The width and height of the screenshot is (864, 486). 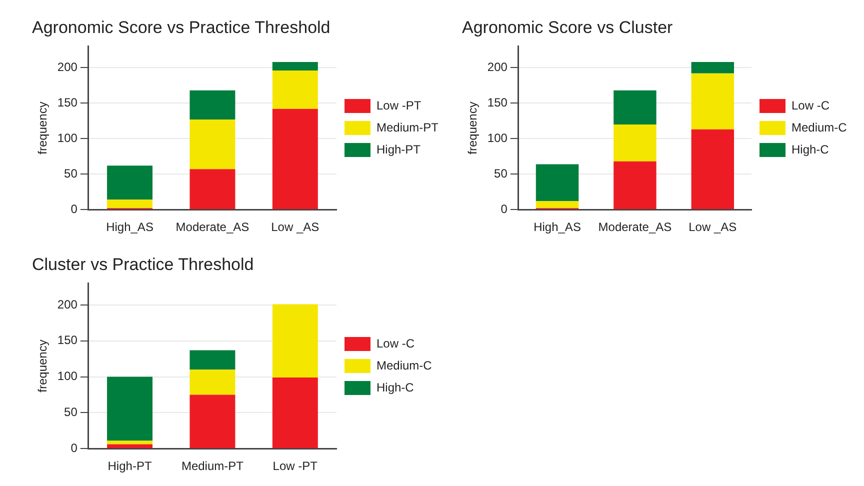 What do you see at coordinates (181, 27) in the screenshot?
I see `chart-title: Agronomic Score vs Practice Threshold` at bounding box center [181, 27].